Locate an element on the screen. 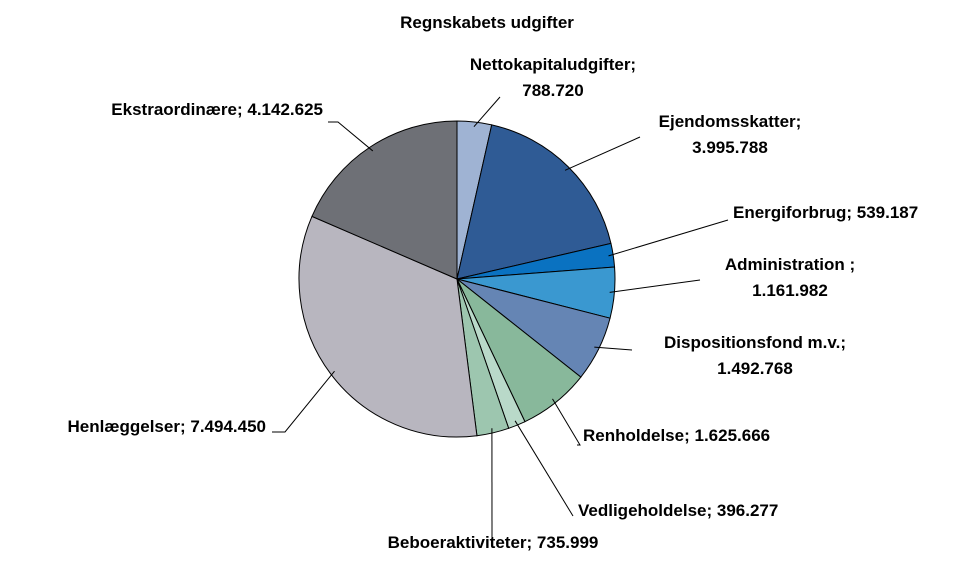 The height and width of the screenshot is (562, 974). value-label: 396.277 is located at coordinates (747, 510).